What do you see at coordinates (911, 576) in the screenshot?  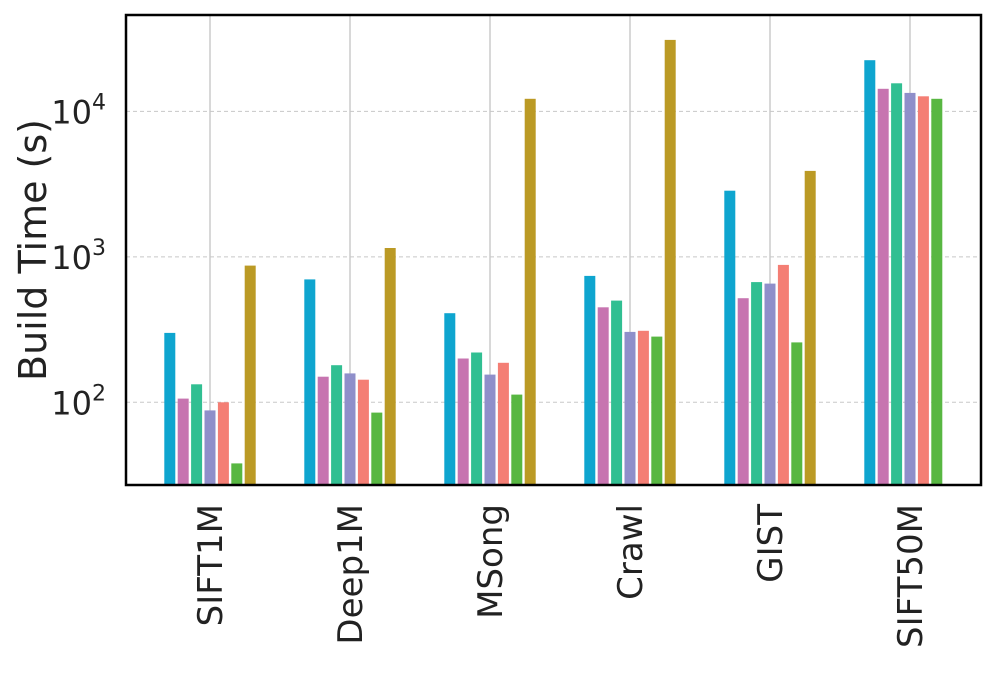 I see `x-tick-label: SIFT50M` at bounding box center [911, 576].